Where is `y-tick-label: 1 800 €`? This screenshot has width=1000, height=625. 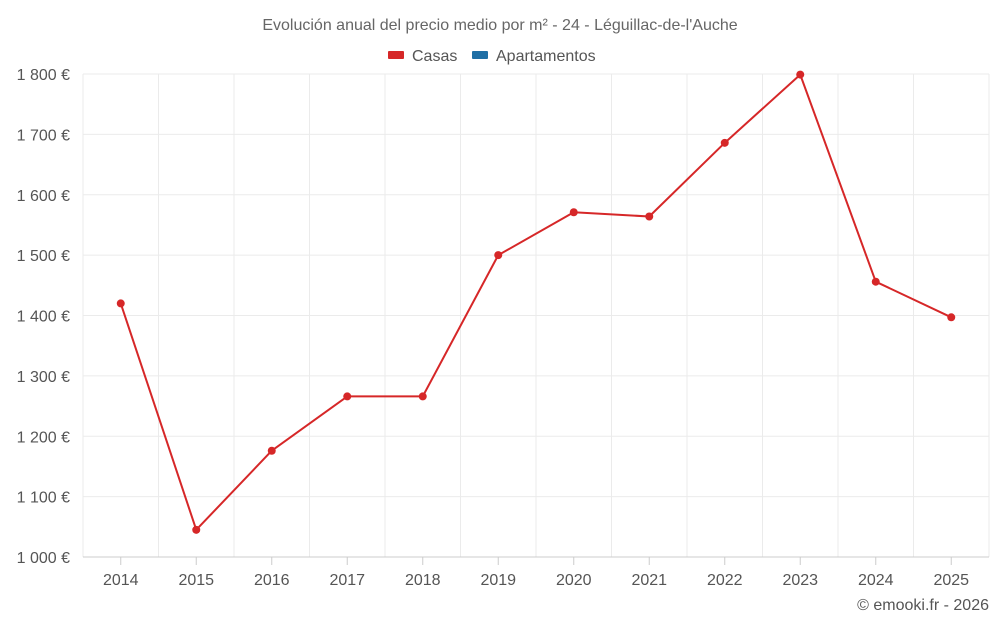
y-tick-label: 1 800 € is located at coordinates (43, 75).